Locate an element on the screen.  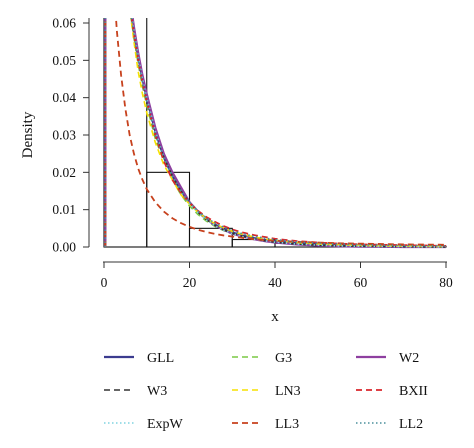
legend-label: G3 is located at coordinates (283, 358).